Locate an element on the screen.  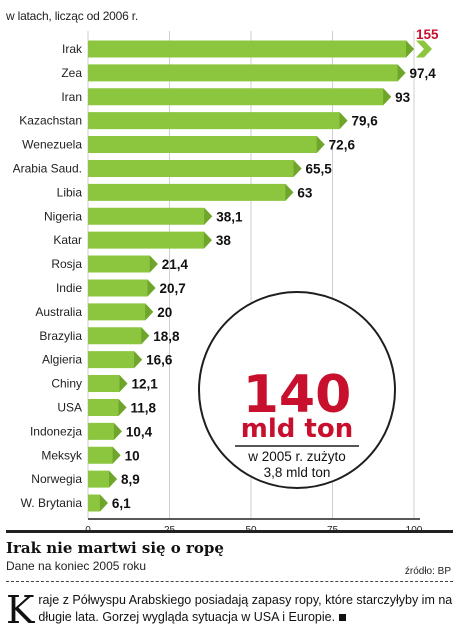
callout-big-unit: mld ton is located at coordinates (297, 429).